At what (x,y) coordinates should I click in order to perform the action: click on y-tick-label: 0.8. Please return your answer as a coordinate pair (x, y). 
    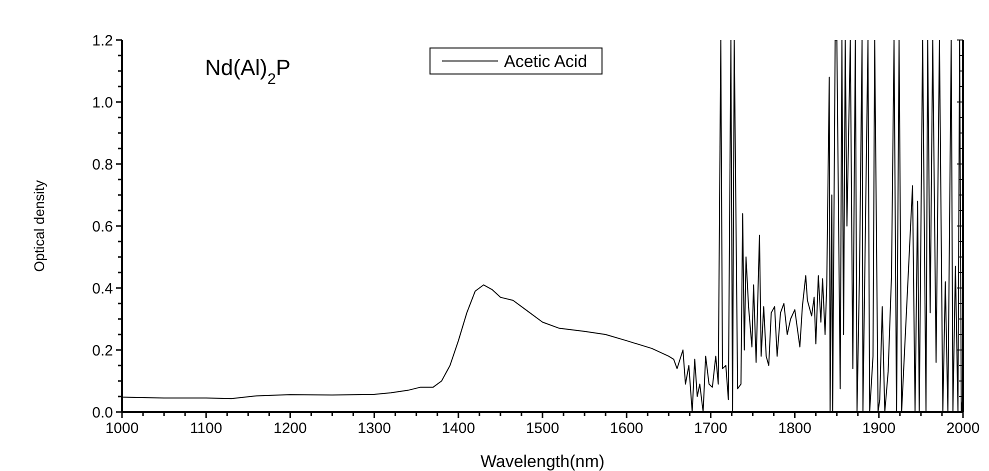
    Looking at the image, I should click on (102, 165).